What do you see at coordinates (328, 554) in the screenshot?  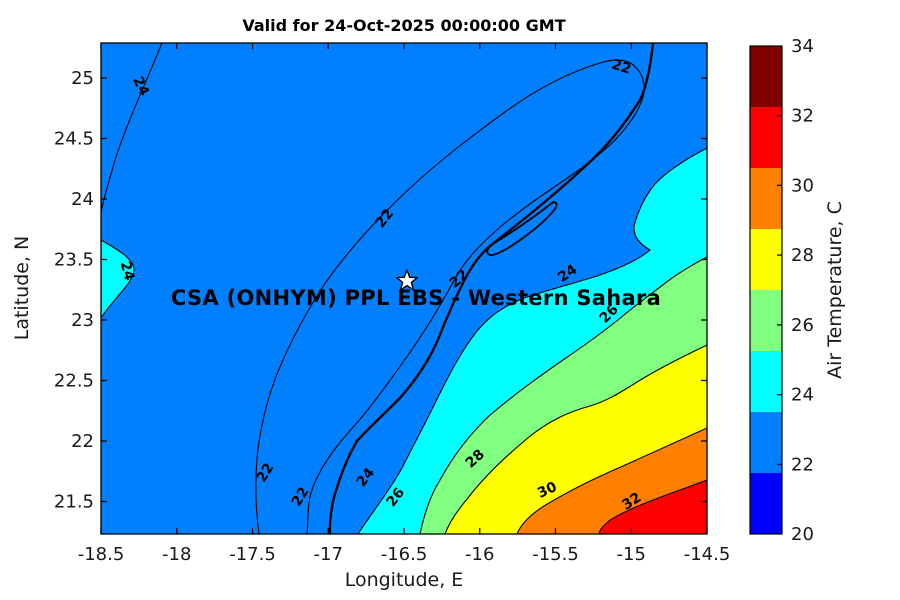 I see `x-tick-label: -17` at bounding box center [328, 554].